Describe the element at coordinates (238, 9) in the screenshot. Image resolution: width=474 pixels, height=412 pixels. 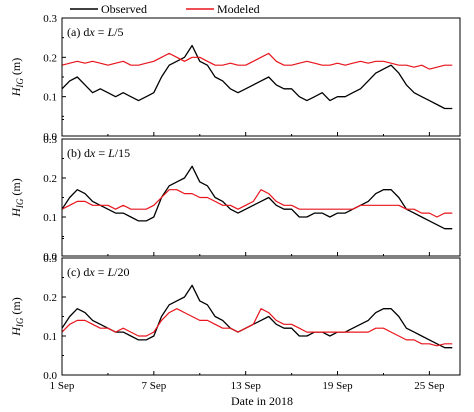
I see `legend-modeled-label: Modeled` at that location.